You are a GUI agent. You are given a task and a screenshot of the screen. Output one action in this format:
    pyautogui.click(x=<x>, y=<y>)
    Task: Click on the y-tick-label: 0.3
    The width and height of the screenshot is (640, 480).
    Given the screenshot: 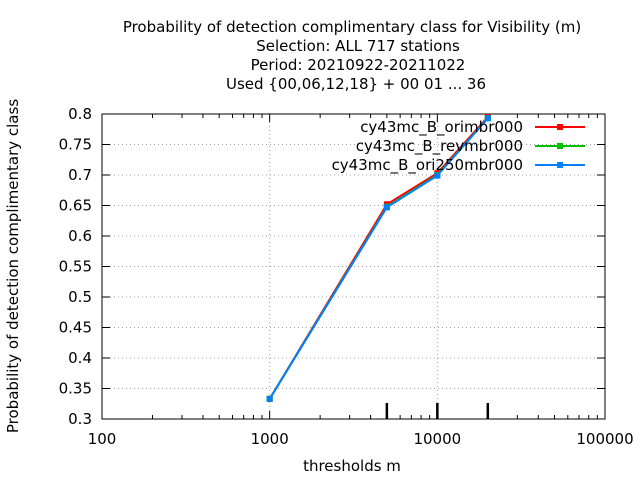 What is the action you would take?
    pyautogui.click(x=80, y=419)
    